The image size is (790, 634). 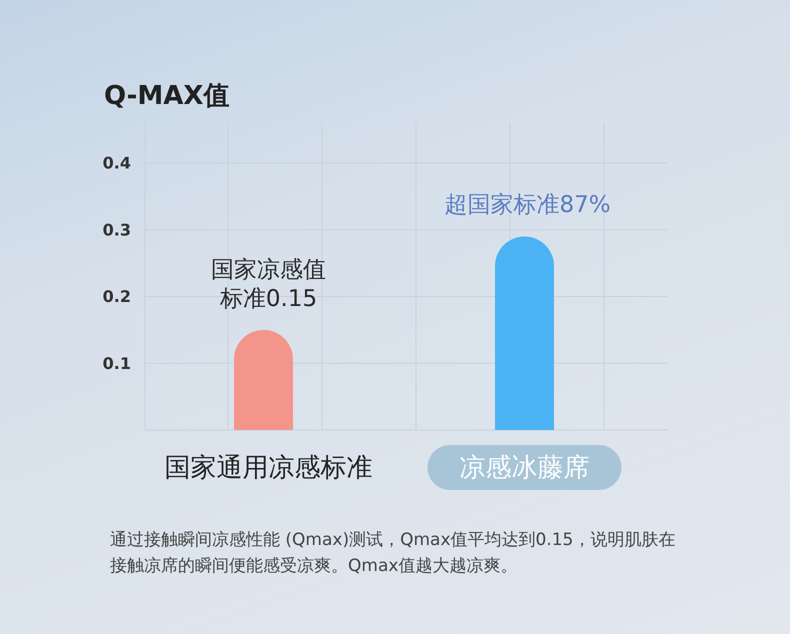 I want to click on y-tick-label: 0.4, so click(x=116, y=163).